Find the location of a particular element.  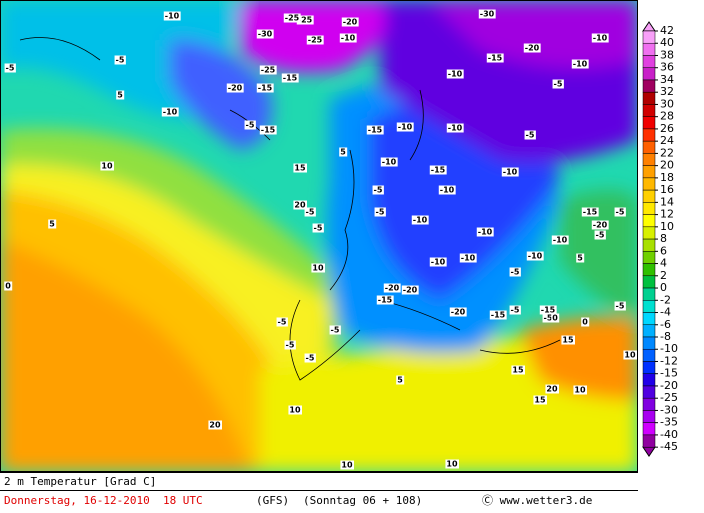

colorbar-label: 30 is located at coordinates (667, 103).